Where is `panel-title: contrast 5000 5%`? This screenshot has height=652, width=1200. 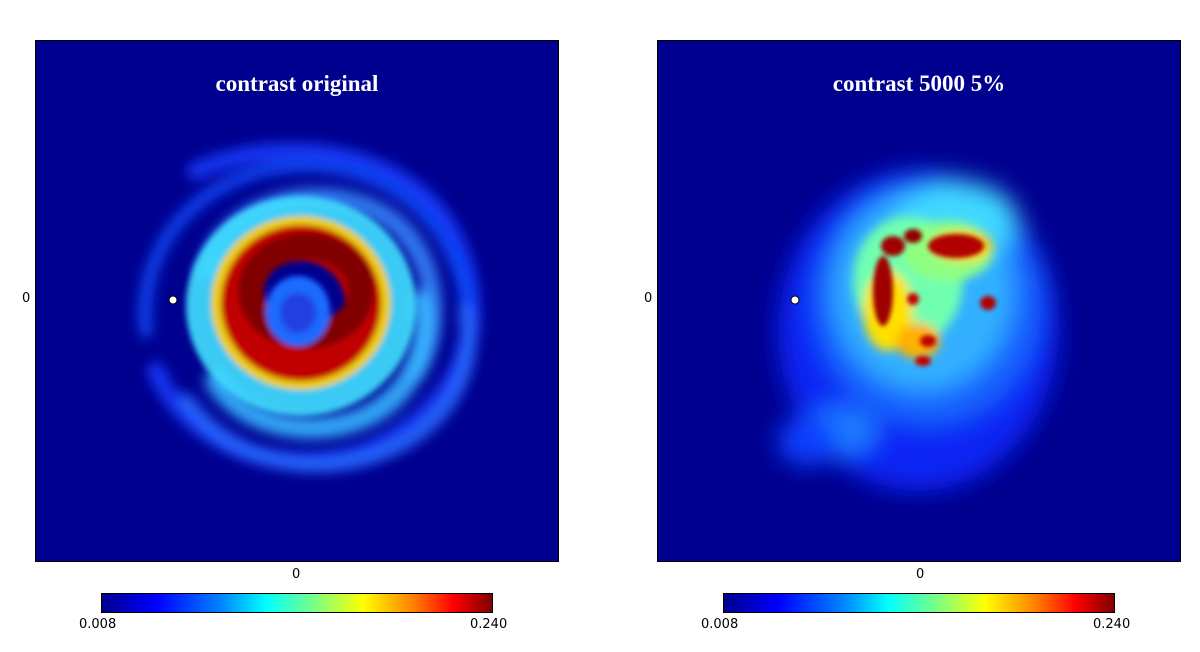
panel-title: contrast 5000 5% is located at coordinates (919, 83).